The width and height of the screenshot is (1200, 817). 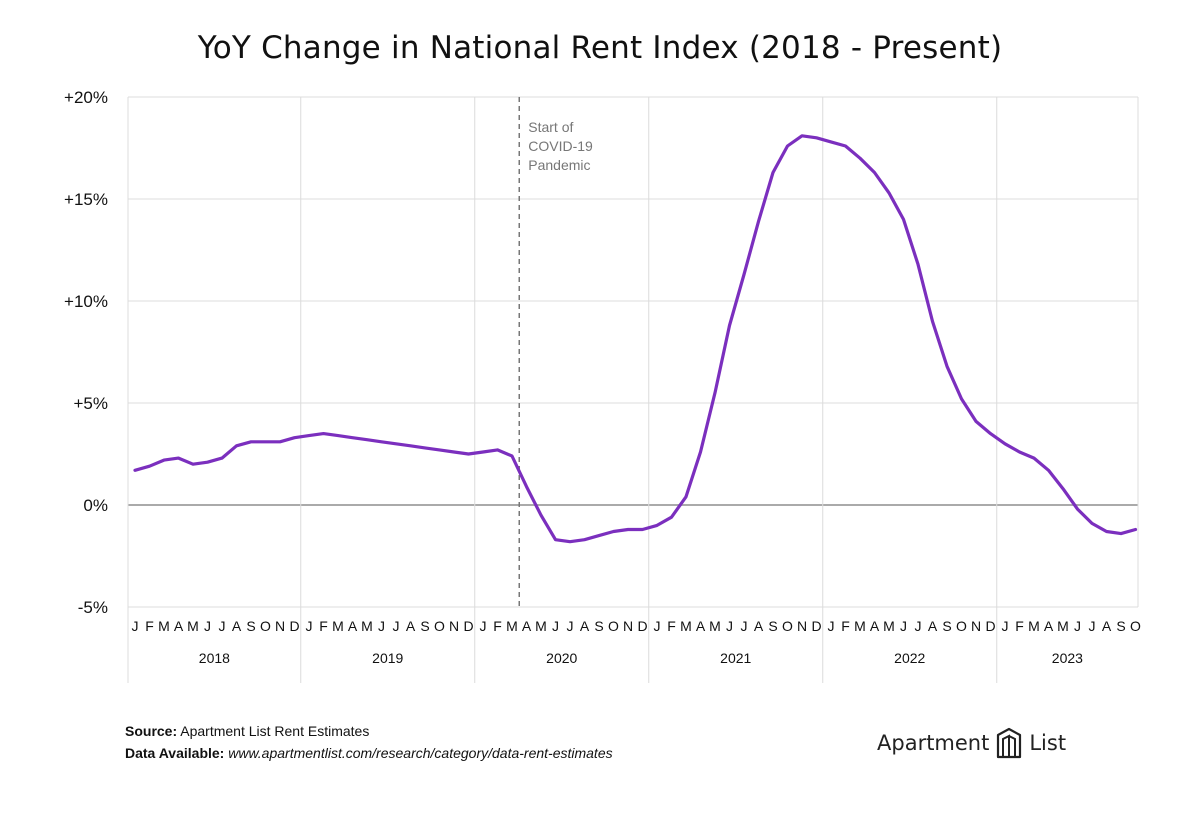 I want to click on y-tick-label: +5%, so click(x=91, y=403).